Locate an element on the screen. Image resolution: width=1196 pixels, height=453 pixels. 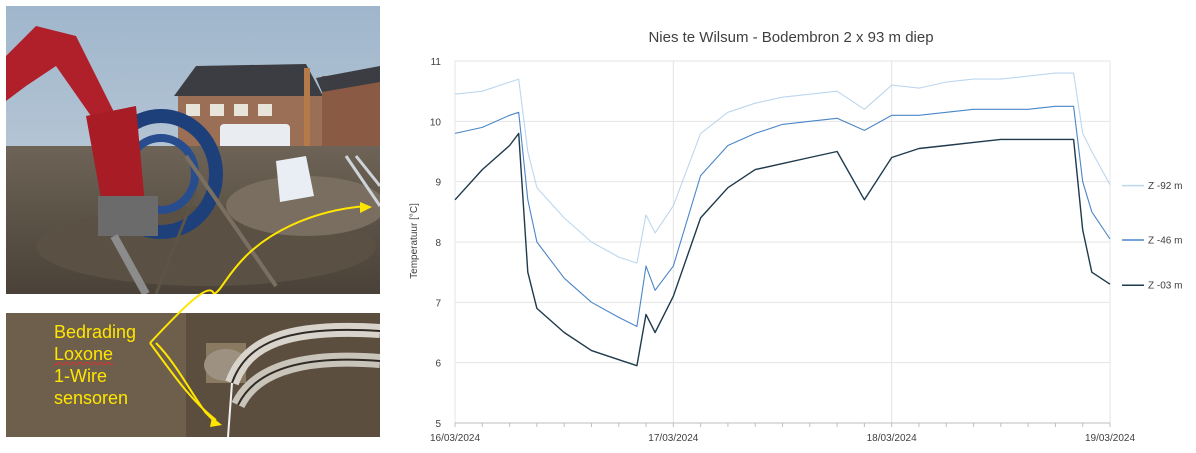
y-tick-label: 10 is located at coordinates (436, 122).